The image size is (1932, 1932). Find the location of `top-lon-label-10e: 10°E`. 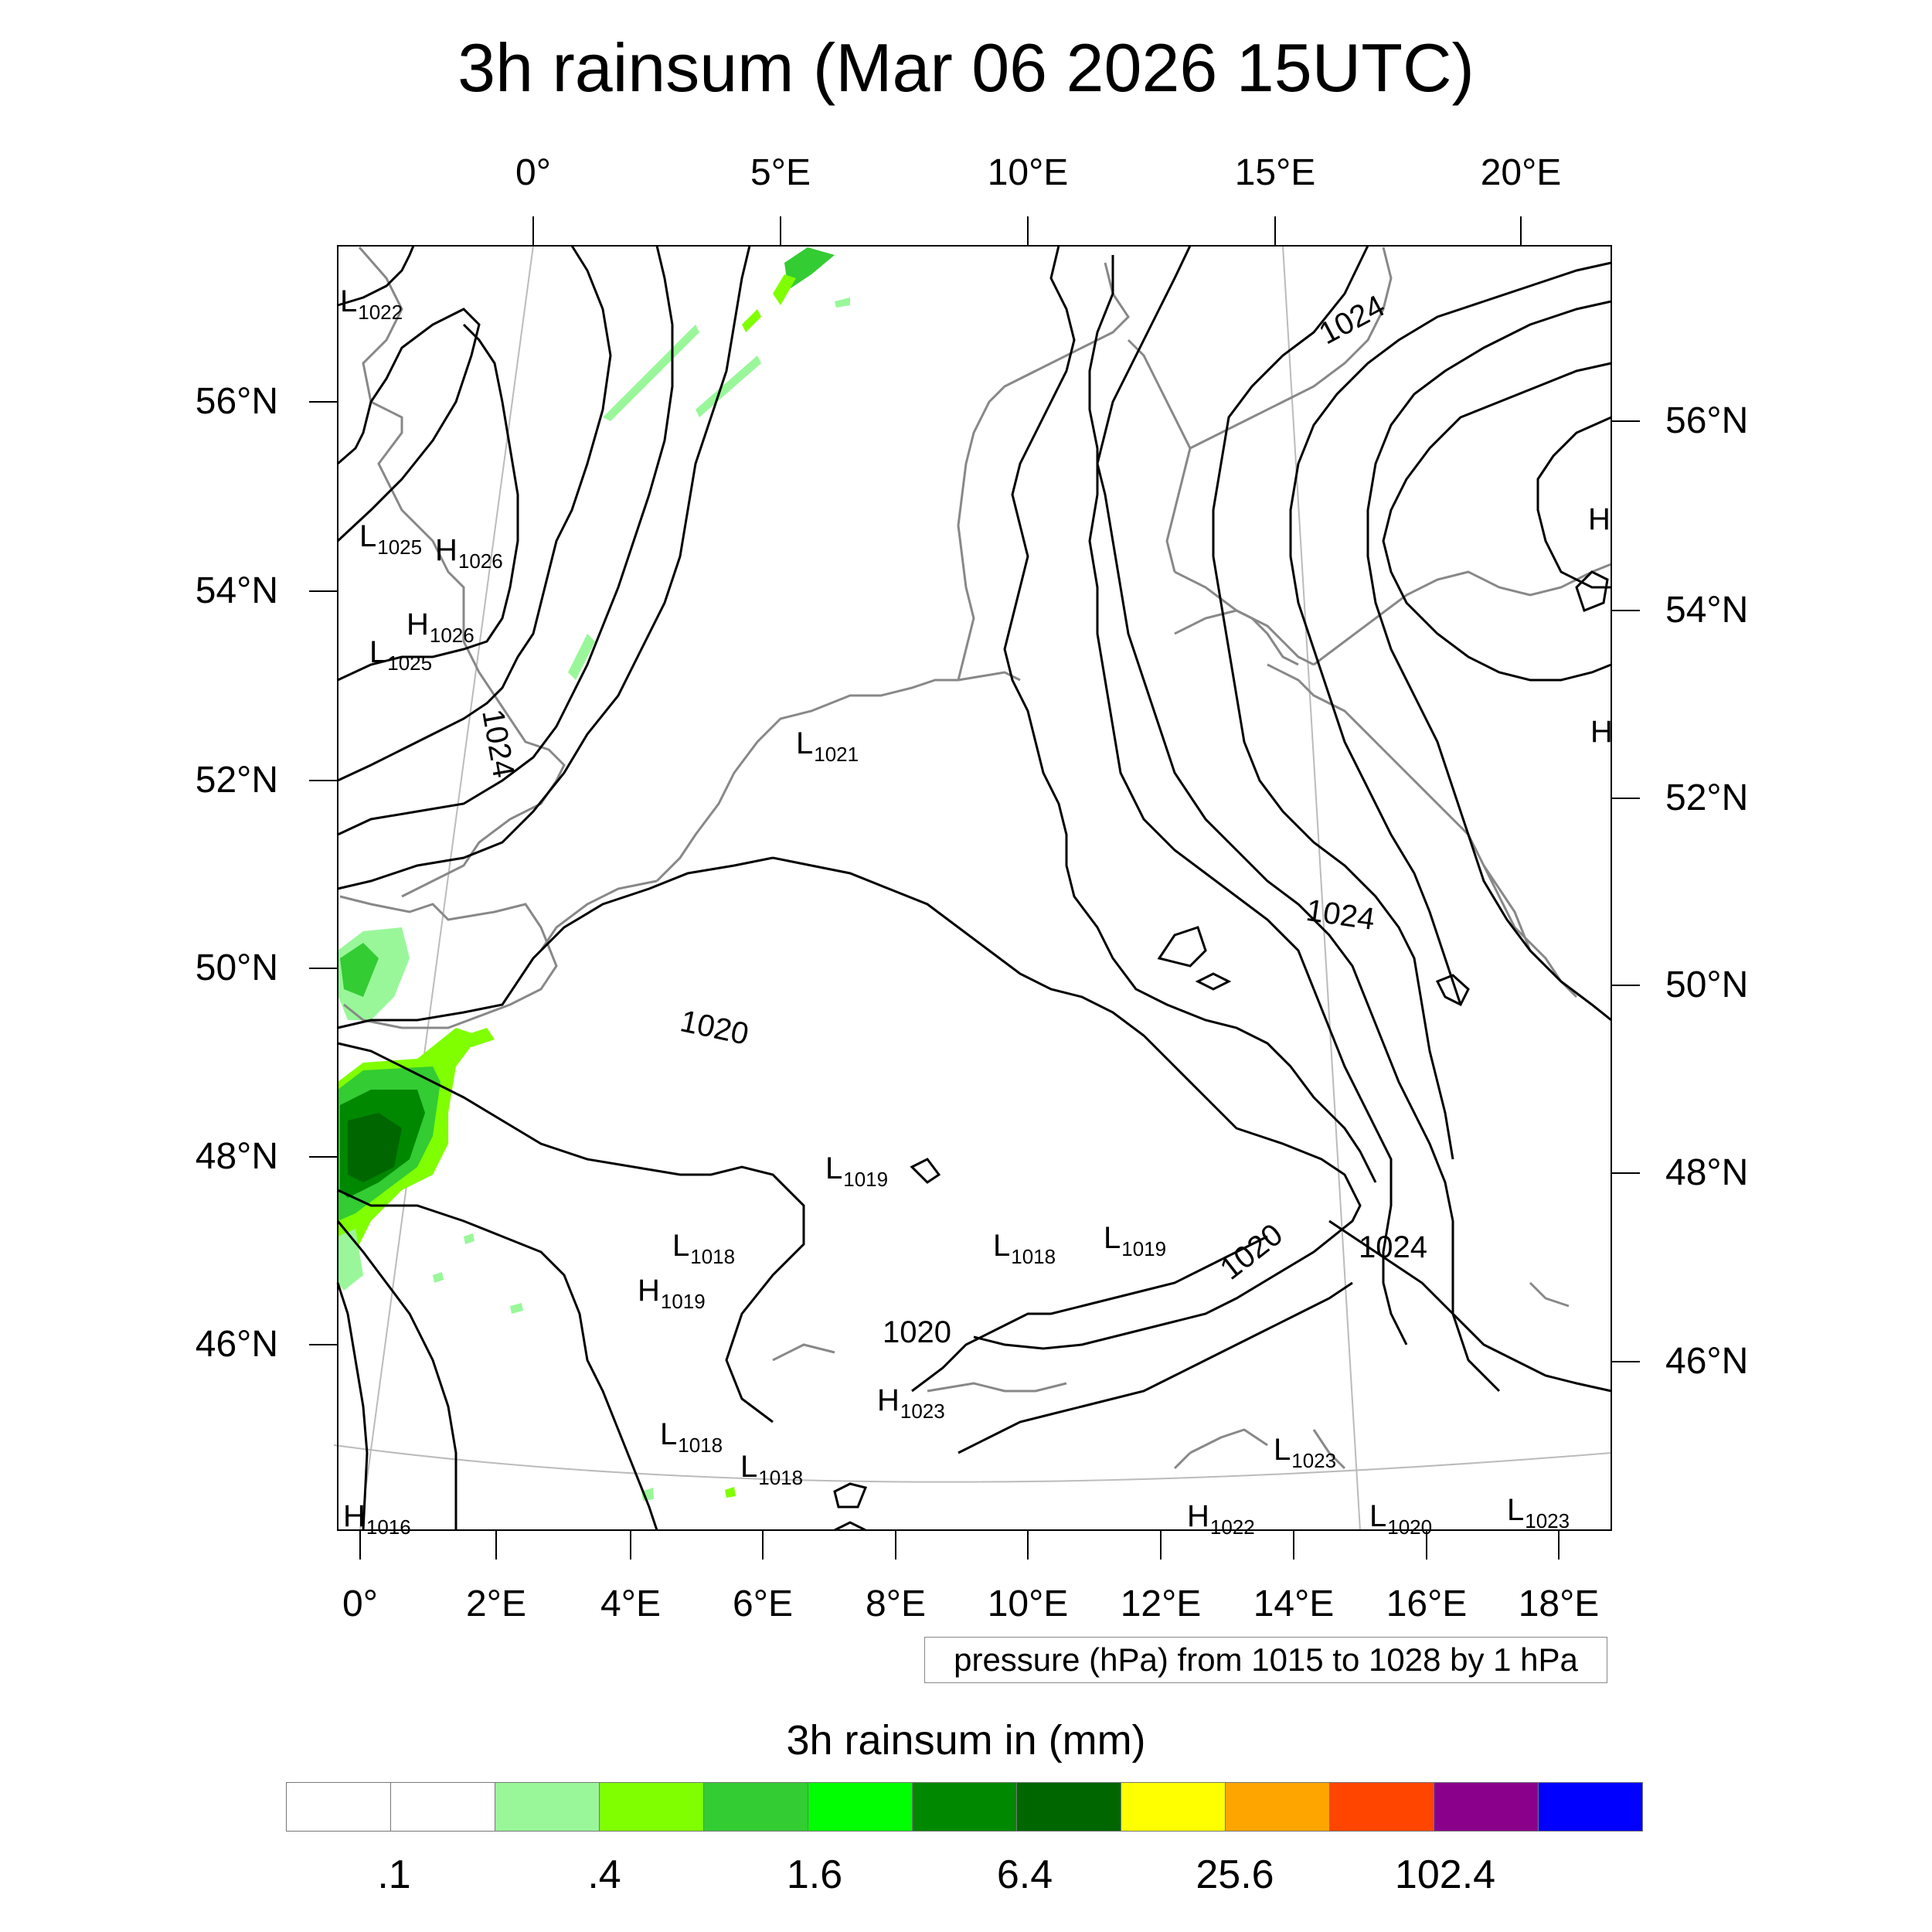

top-lon-label-10e: 10°E is located at coordinates (1028, 173).